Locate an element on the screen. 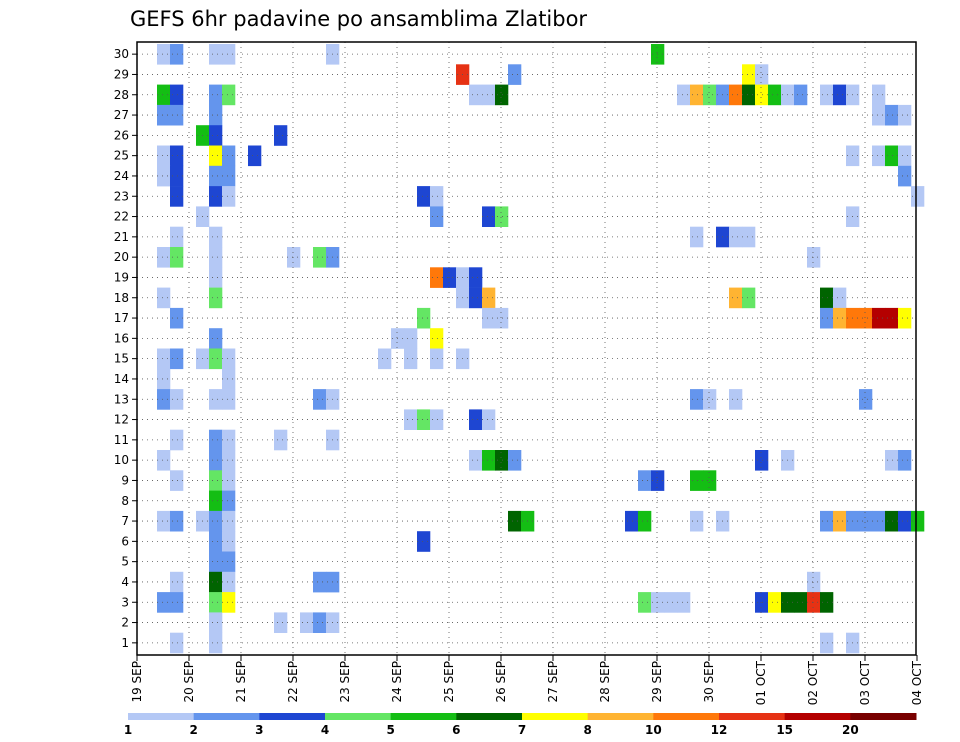 Image resolution: width=960 pixels, height=742 pixels. y-tick-label: 13 is located at coordinates (121, 399).